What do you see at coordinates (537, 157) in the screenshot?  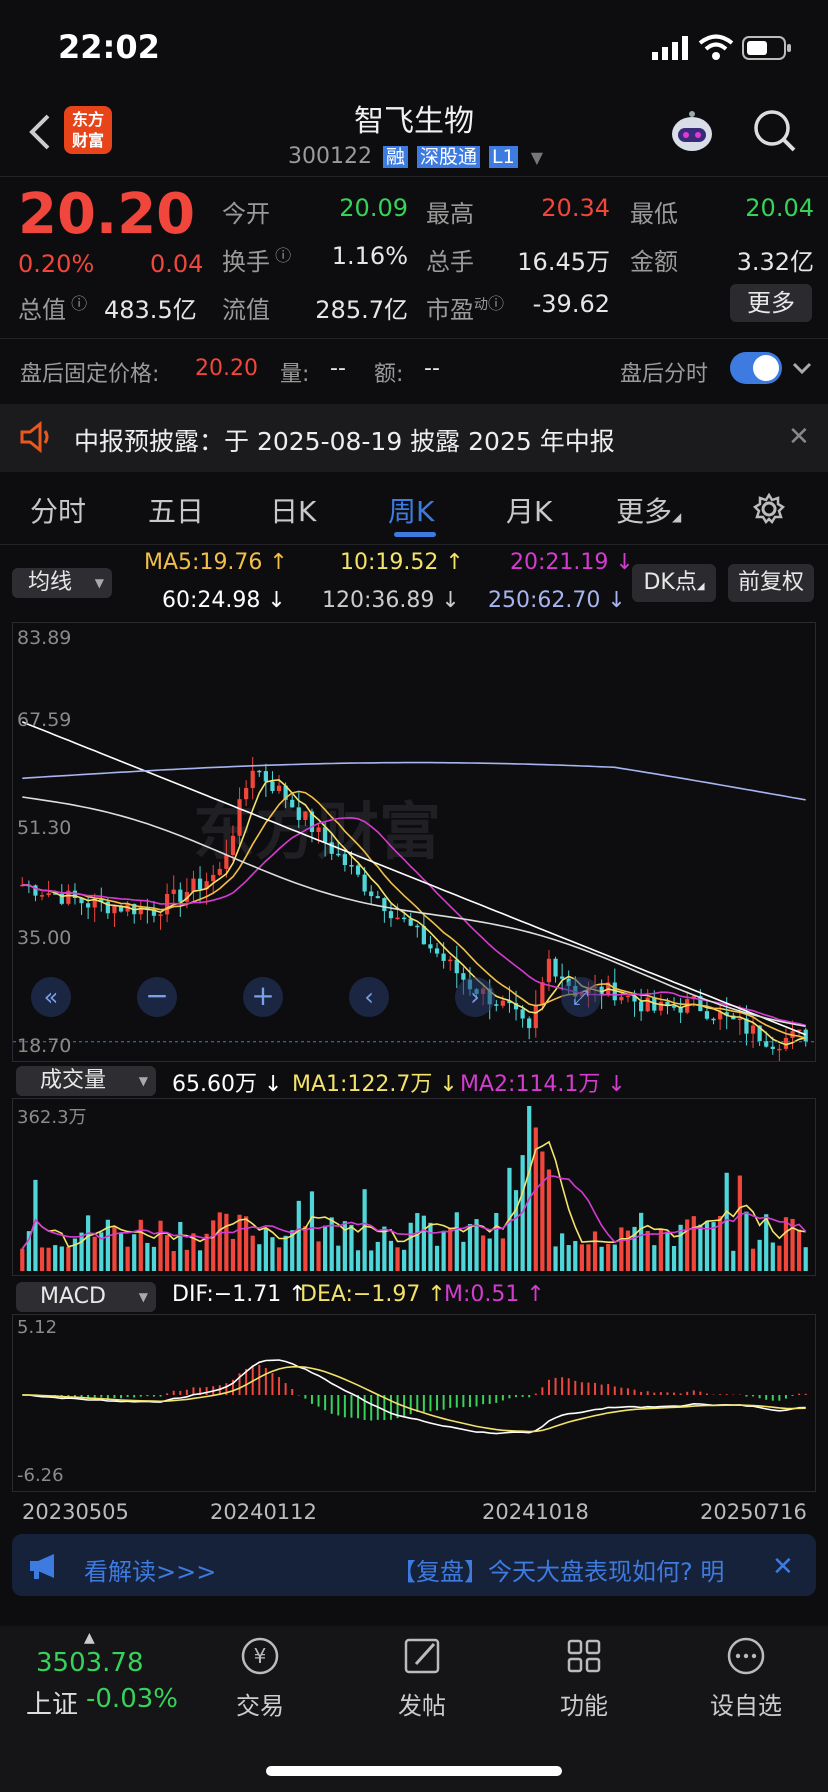 I see `caret-down-icon: ▼` at bounding box center [537, 157].